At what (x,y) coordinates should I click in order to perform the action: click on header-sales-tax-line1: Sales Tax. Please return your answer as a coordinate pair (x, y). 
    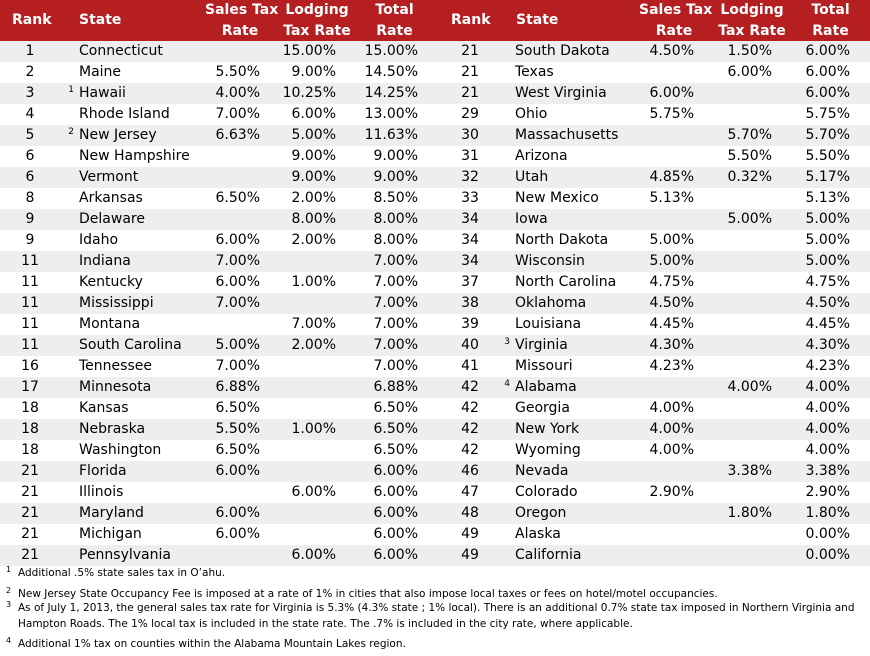
    Looking at the image, I should click on (242, 10).